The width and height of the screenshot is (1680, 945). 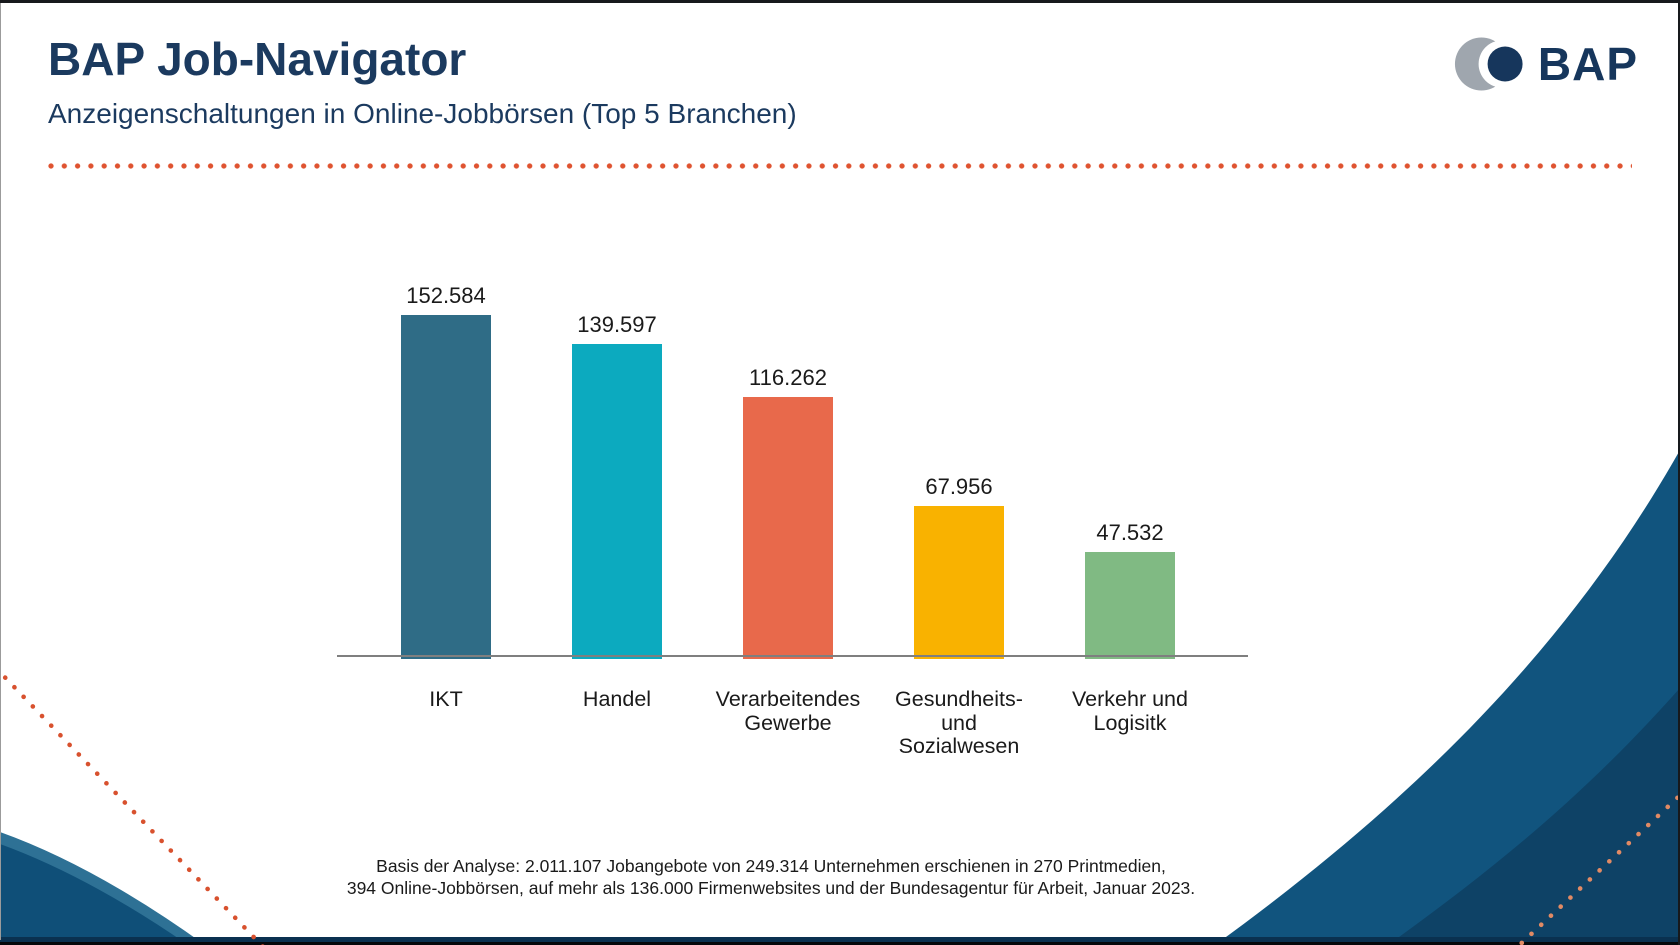 What do you see at coordinates (1130, 532) in the screenshot?
I see `bar-value-label: 47.532` at bounding box center [1130, 532].